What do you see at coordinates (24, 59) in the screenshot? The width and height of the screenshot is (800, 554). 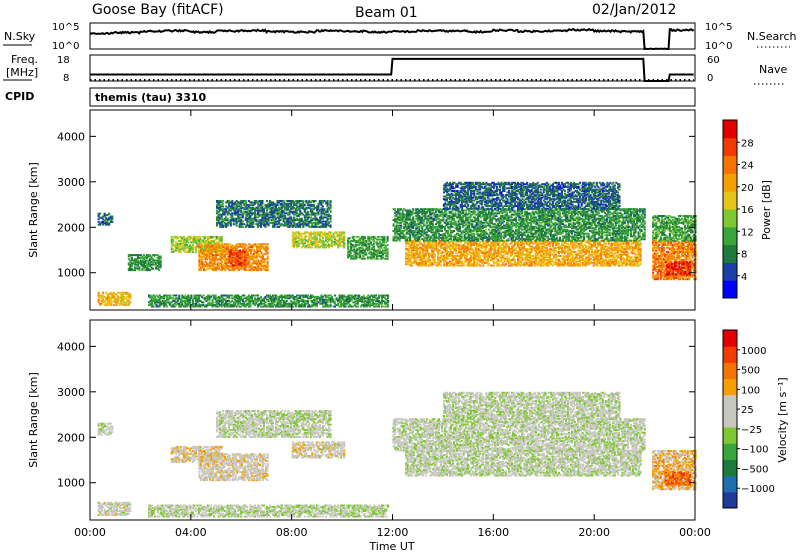 I see `freq-left-label-1: Freq.` at bounding box center [24, 59].